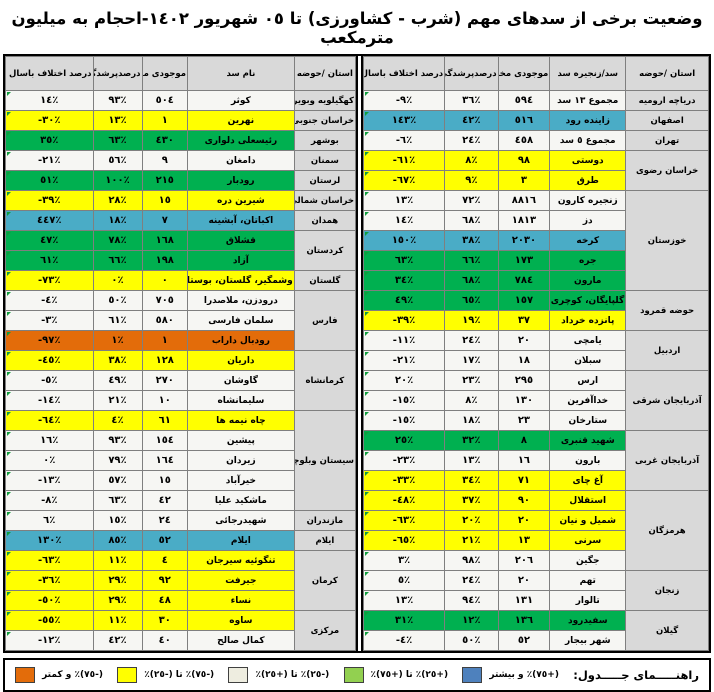 This screenshot has height=692, width=714. I want to click on storage-cell: ٣, so click(524, 180).